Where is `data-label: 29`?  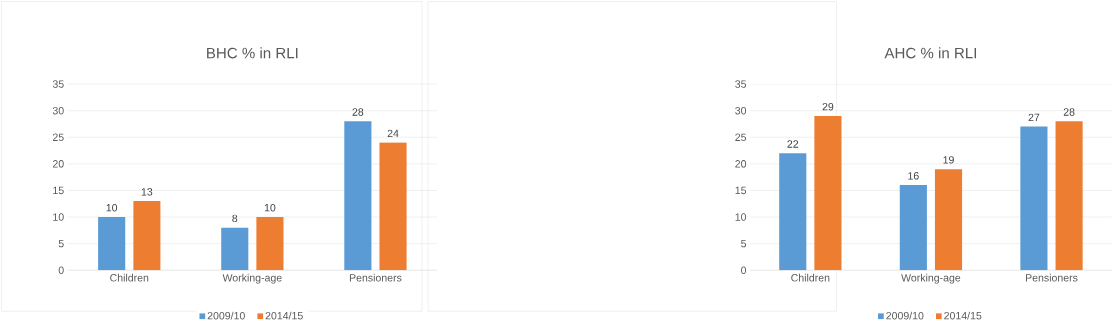
data-label: 29 is located at coordinates (828, 107).